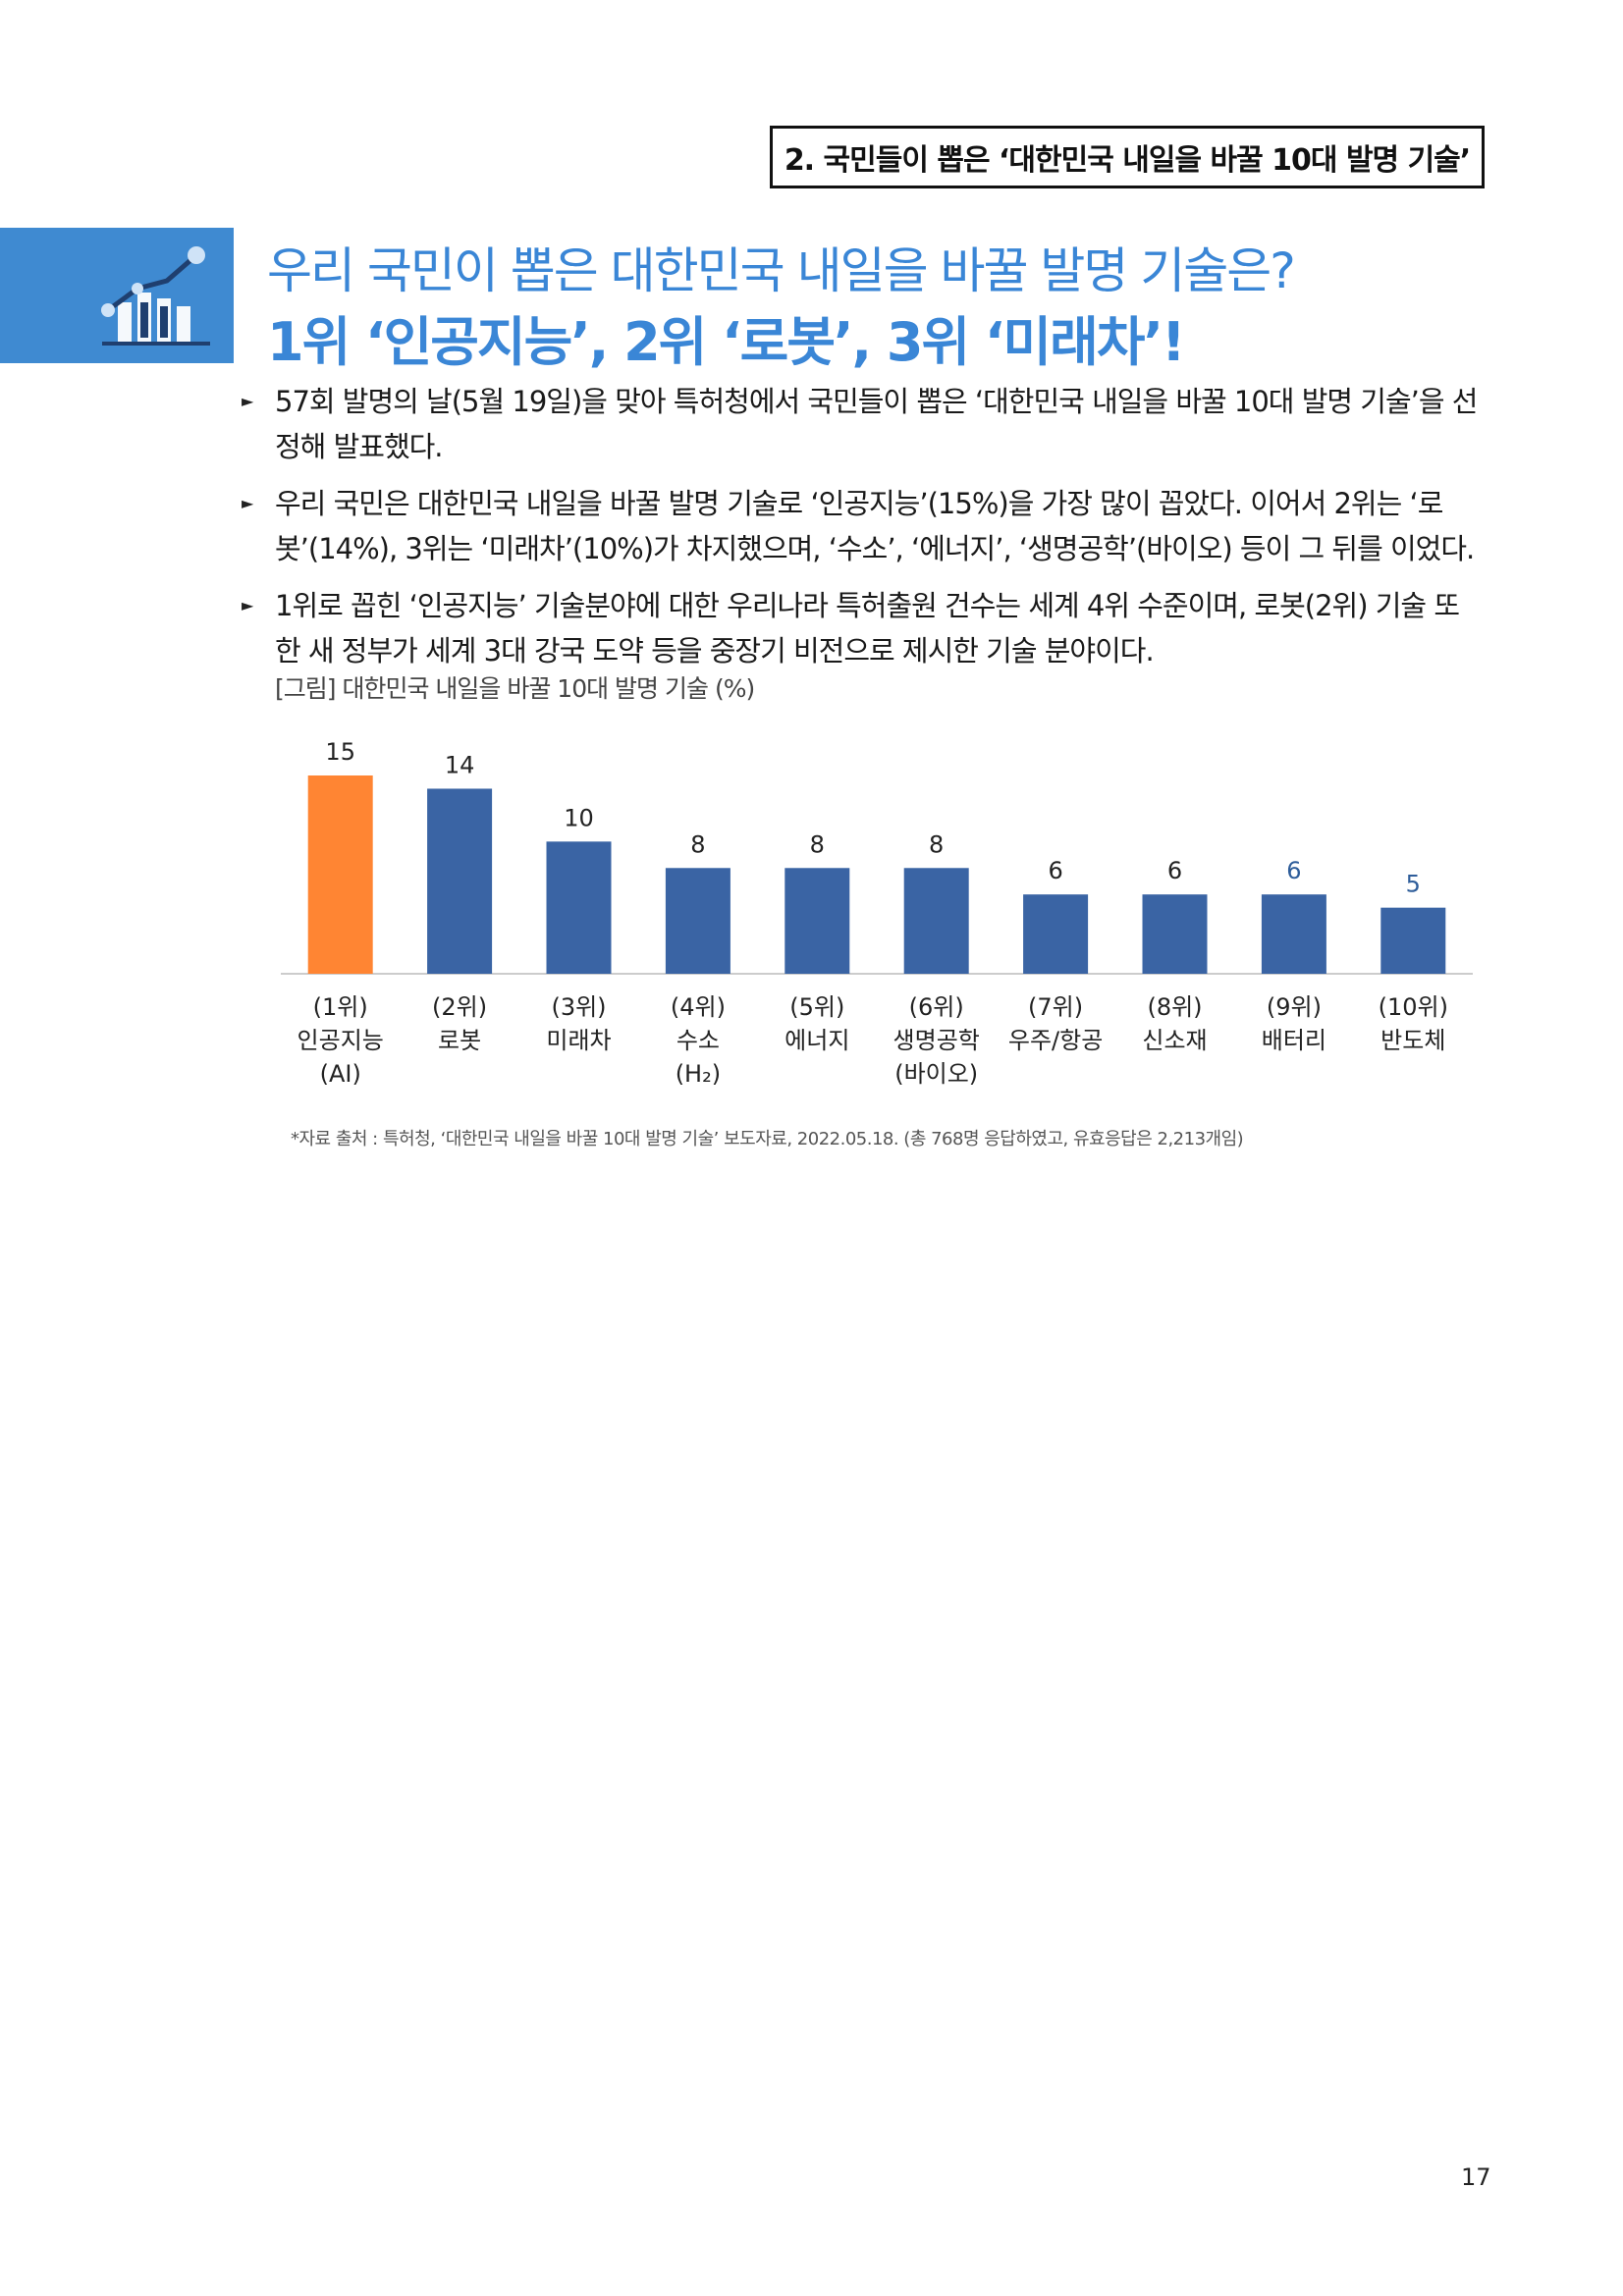 The height and width of the screenshot is (2296, 1623). I want to click on category-sublabel: (H₂), so click(698, 1074).